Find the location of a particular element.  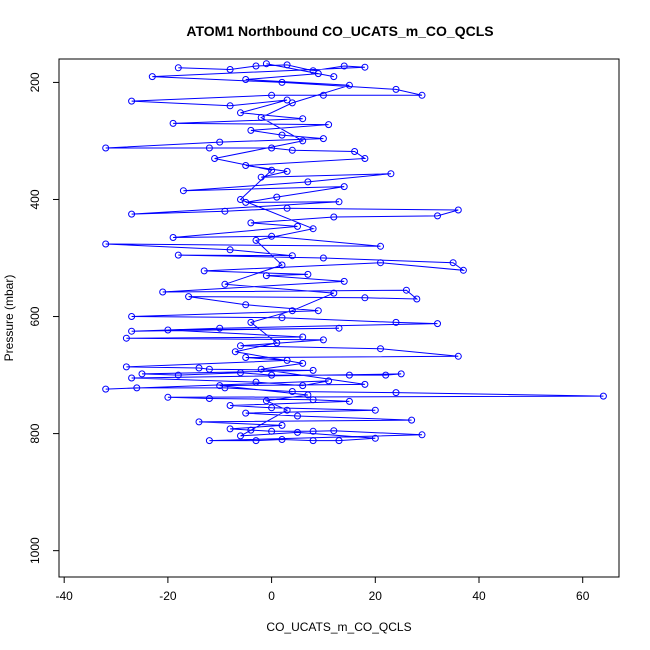

y-axis: 200 400 600 800 1000 is located at coordinates (44, 318).